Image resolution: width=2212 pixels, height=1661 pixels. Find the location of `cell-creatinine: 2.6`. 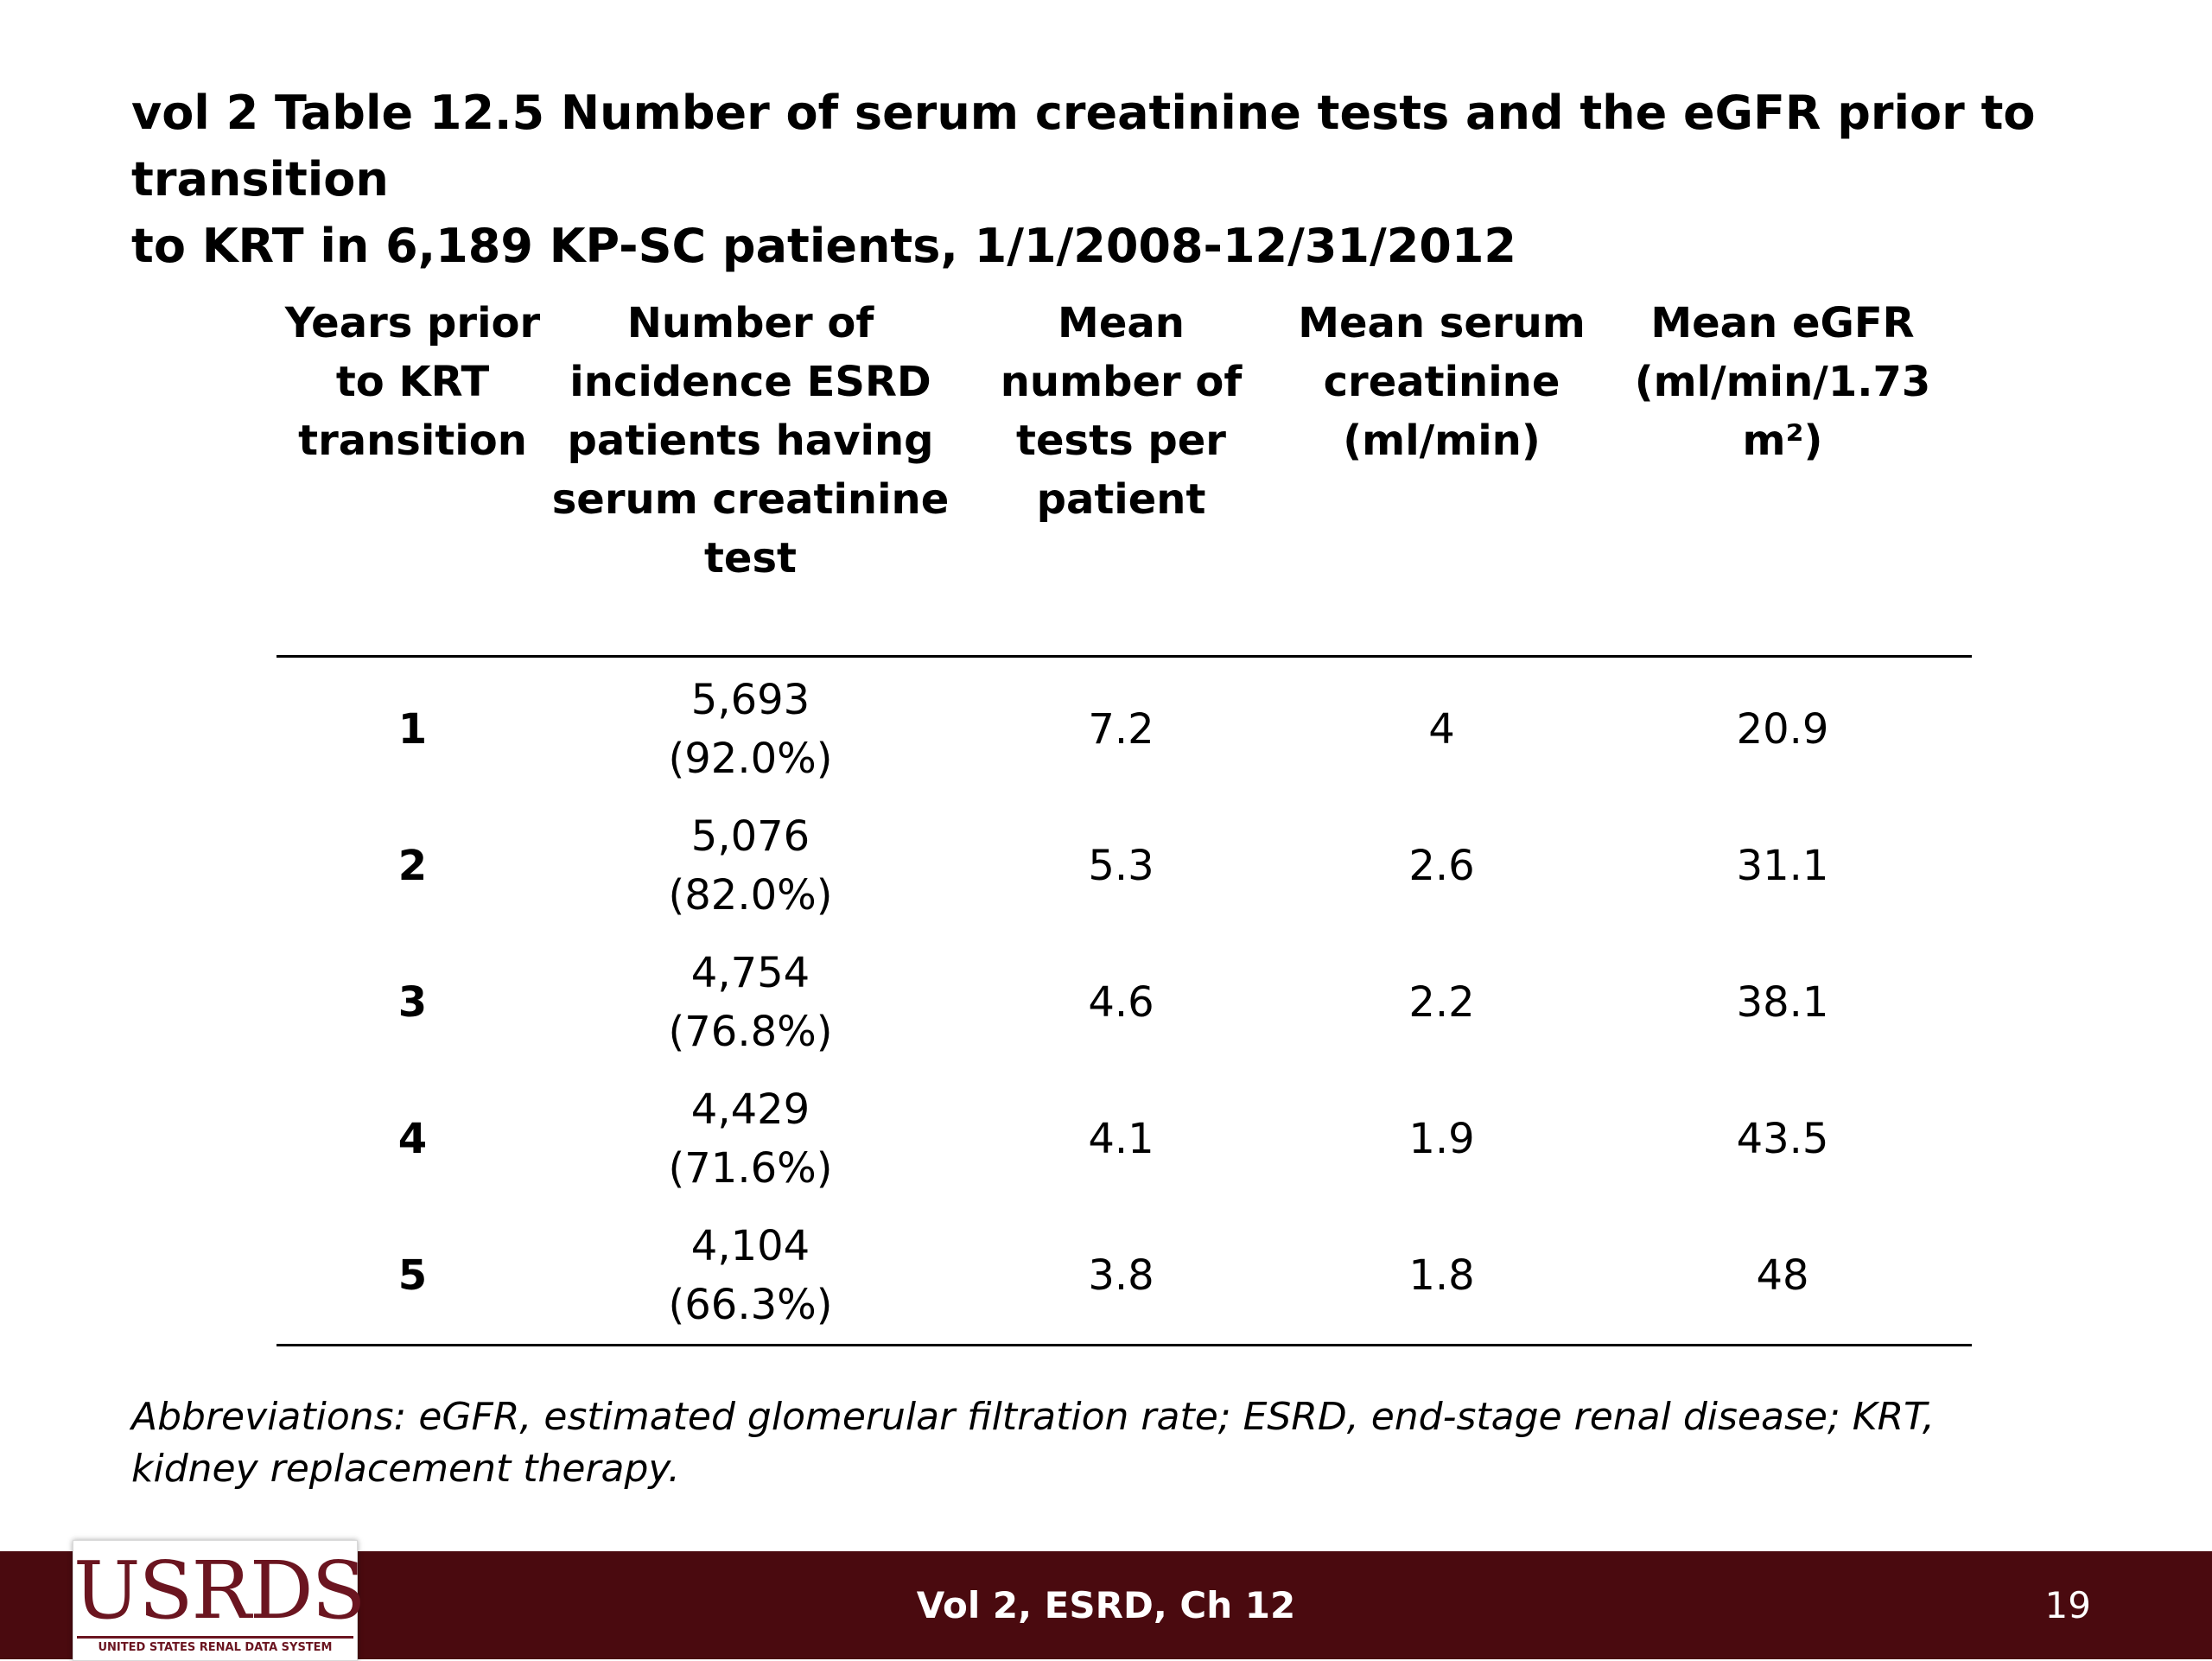

cell-creatinine: 2.6 is located at coordinates (1441, 866).